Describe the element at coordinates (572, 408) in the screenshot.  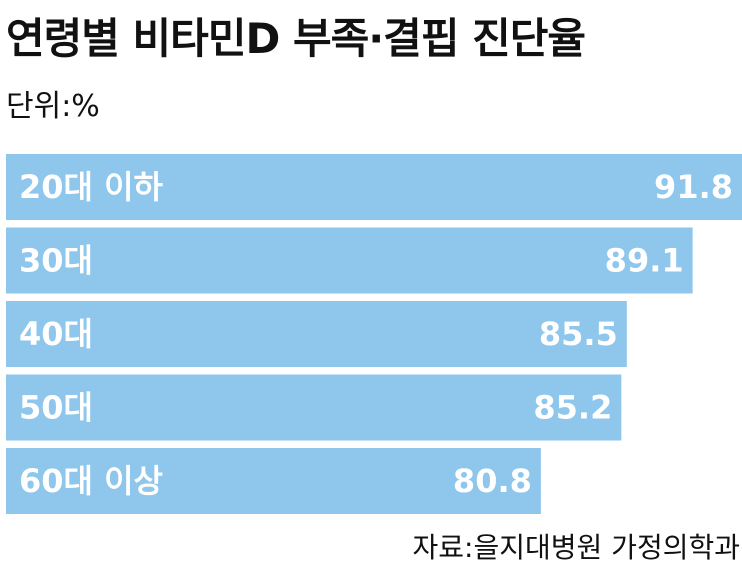
I see `value-label: 85.2` at that location.